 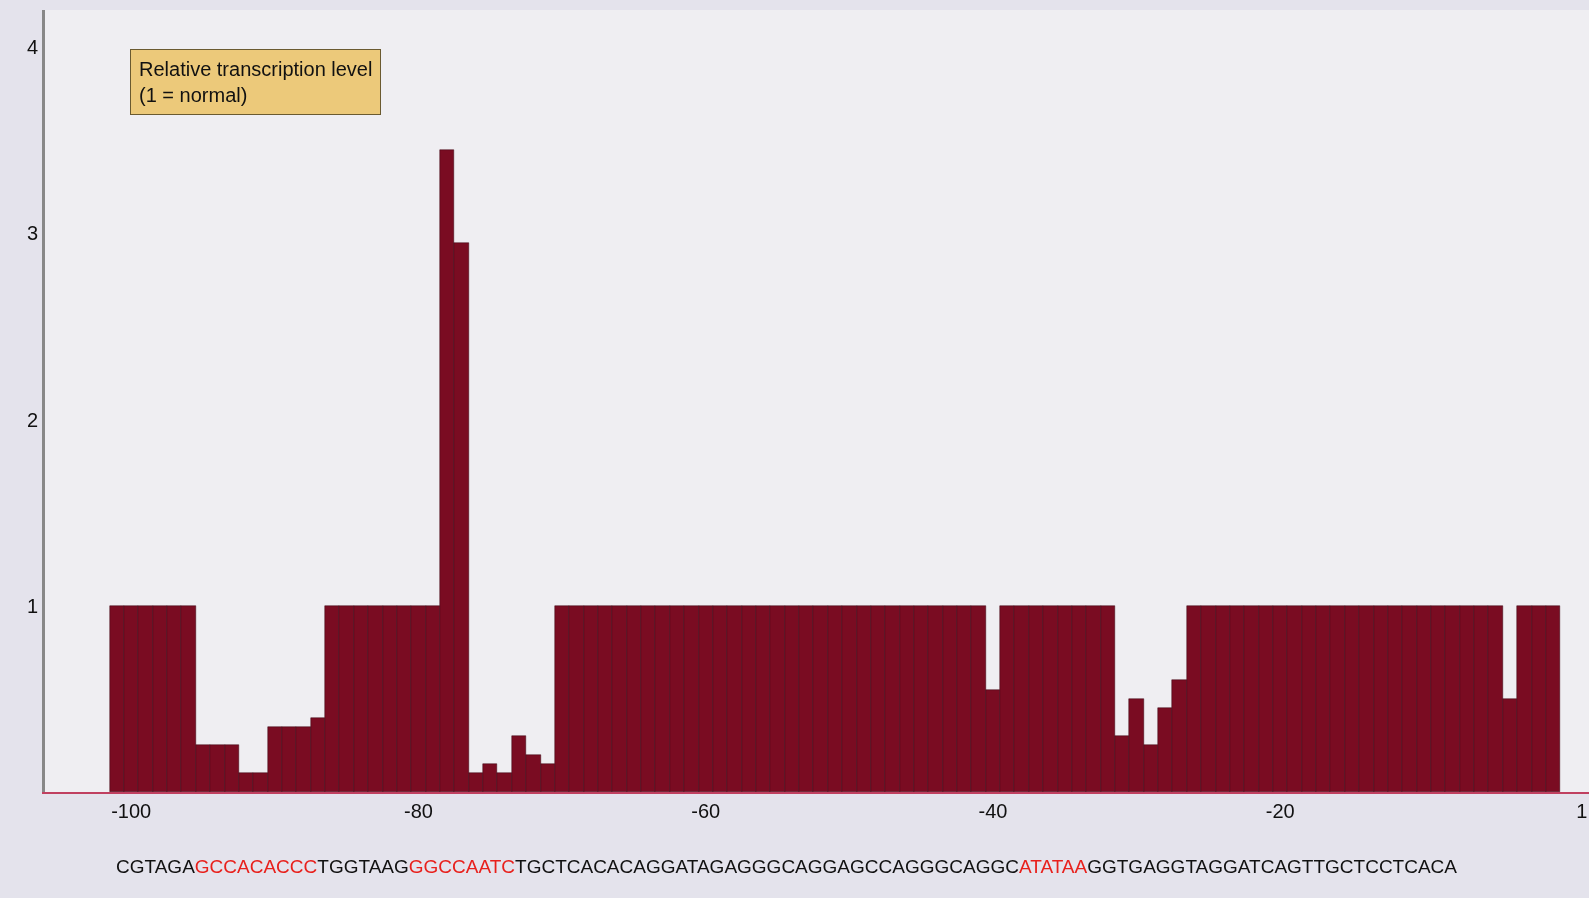 What do you see at coordinates (32, 47) in the screenshot?
I see `y-tick-label: 4` at bounding box center [32, 47].